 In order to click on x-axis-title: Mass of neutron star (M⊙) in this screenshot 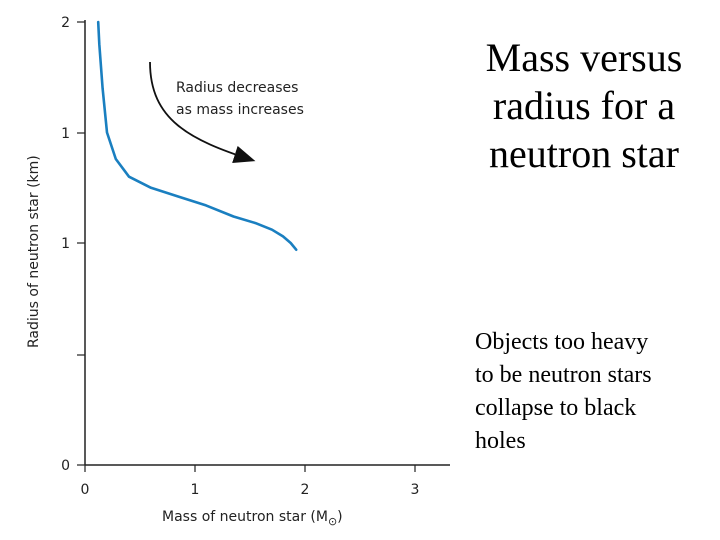, I will do `click(252, 518)`.